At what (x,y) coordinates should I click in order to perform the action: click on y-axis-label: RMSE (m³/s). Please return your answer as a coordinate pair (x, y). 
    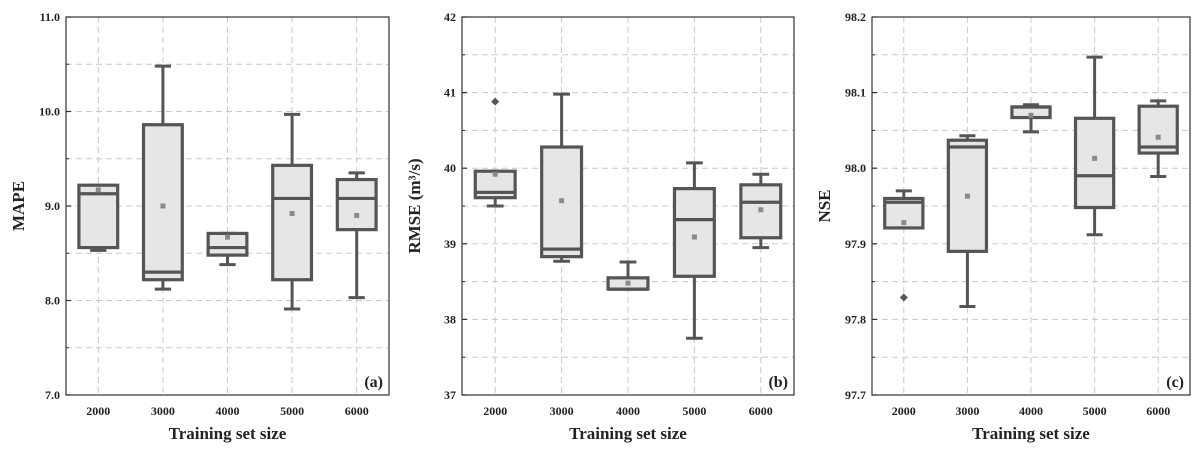
    Looking at the image, I should click on (414, 205).